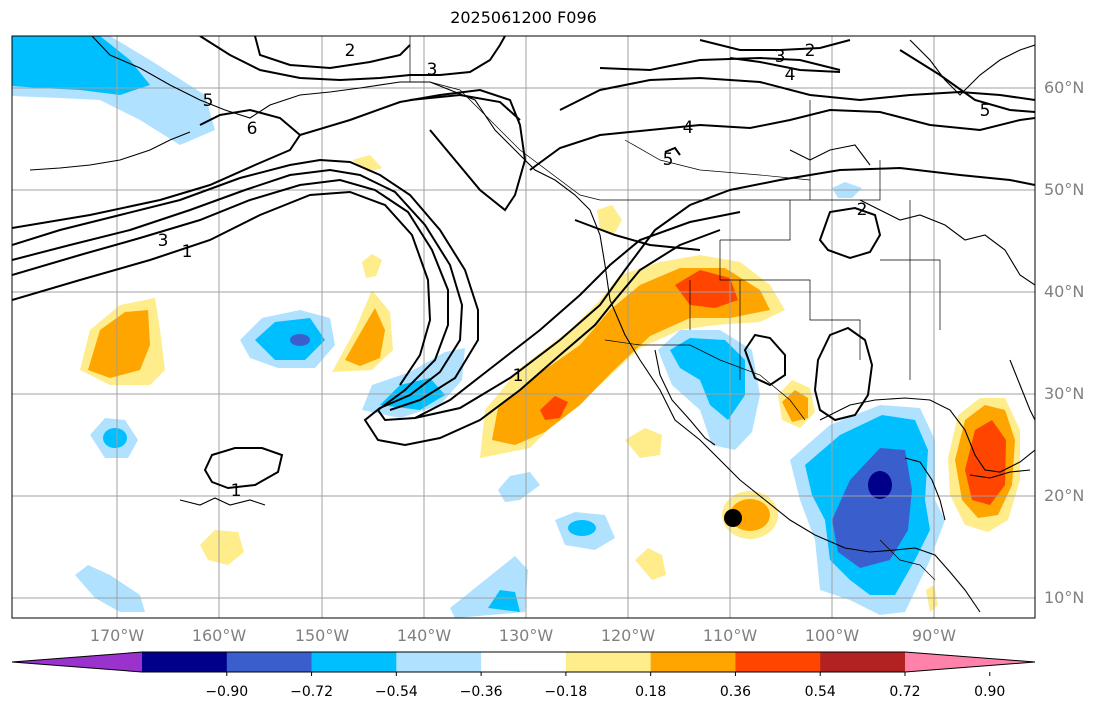  Describe the element at coordinates (880, 485) in the screenshot. I see `neg-anomaly-gulf-peak` at that location.